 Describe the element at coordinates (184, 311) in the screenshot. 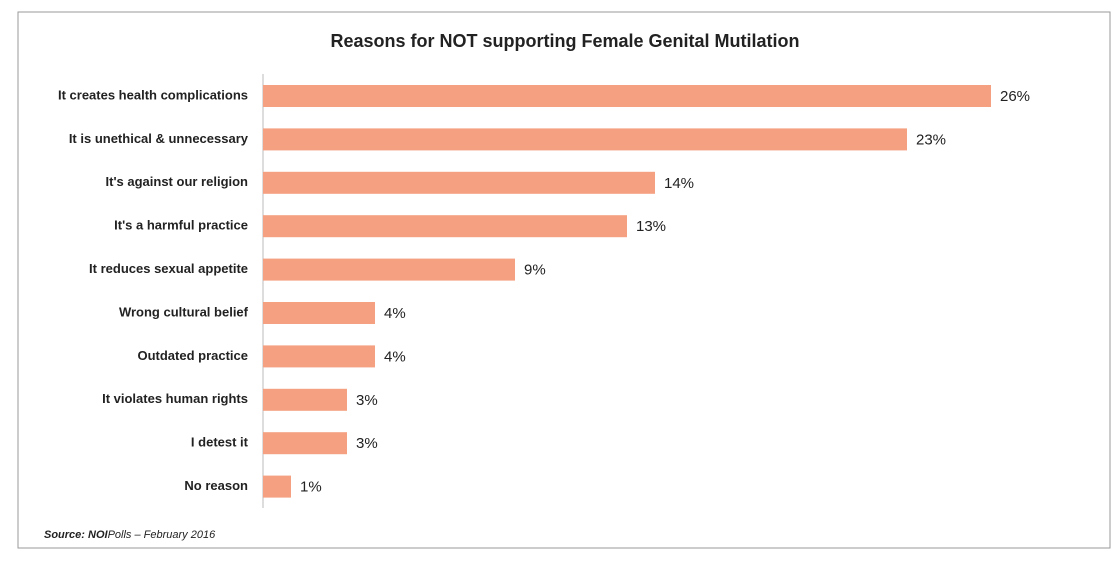

I see `category-label: Wrong cultural belief` at that location.